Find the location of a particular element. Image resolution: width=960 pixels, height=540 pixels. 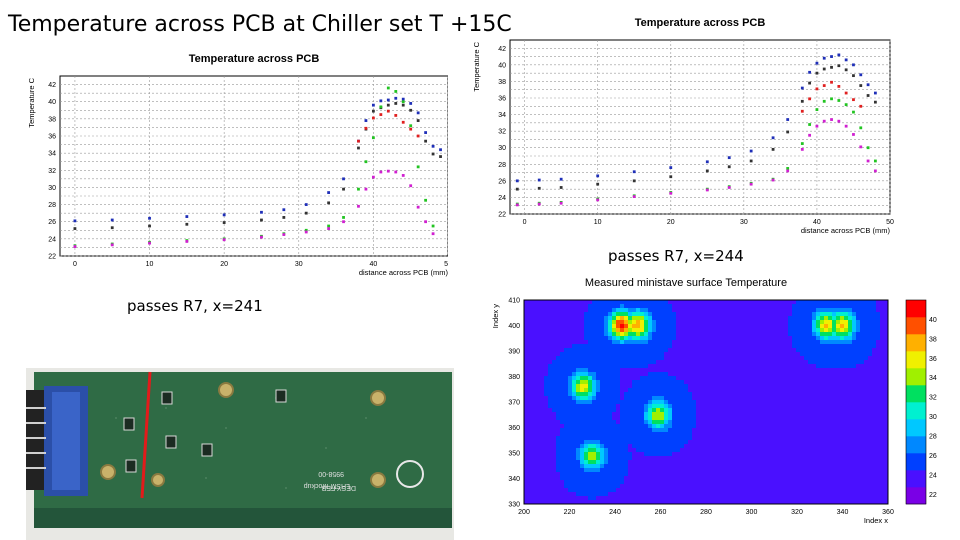

x-tick-label: 10 is located at coordinates (150, 264).